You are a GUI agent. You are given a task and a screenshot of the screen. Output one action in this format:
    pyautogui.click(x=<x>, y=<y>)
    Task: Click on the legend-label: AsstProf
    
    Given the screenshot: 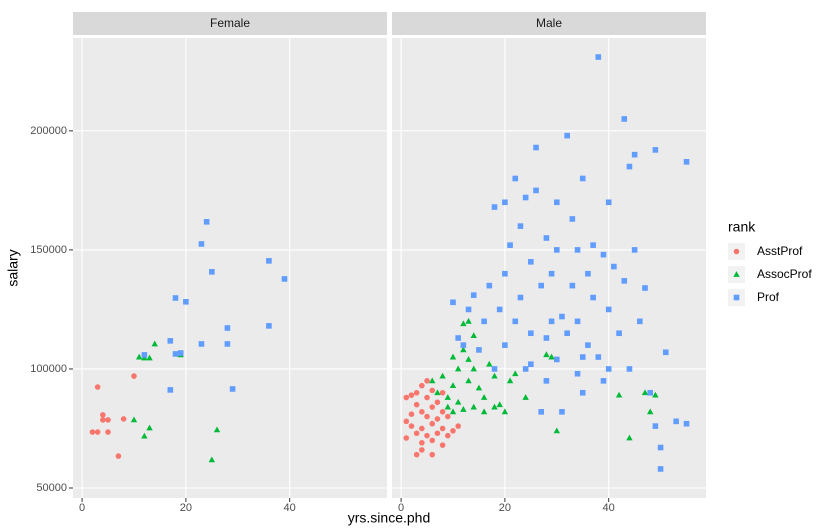 What is the action you would take?
    pyautogui.click(x=780, y=251)
    